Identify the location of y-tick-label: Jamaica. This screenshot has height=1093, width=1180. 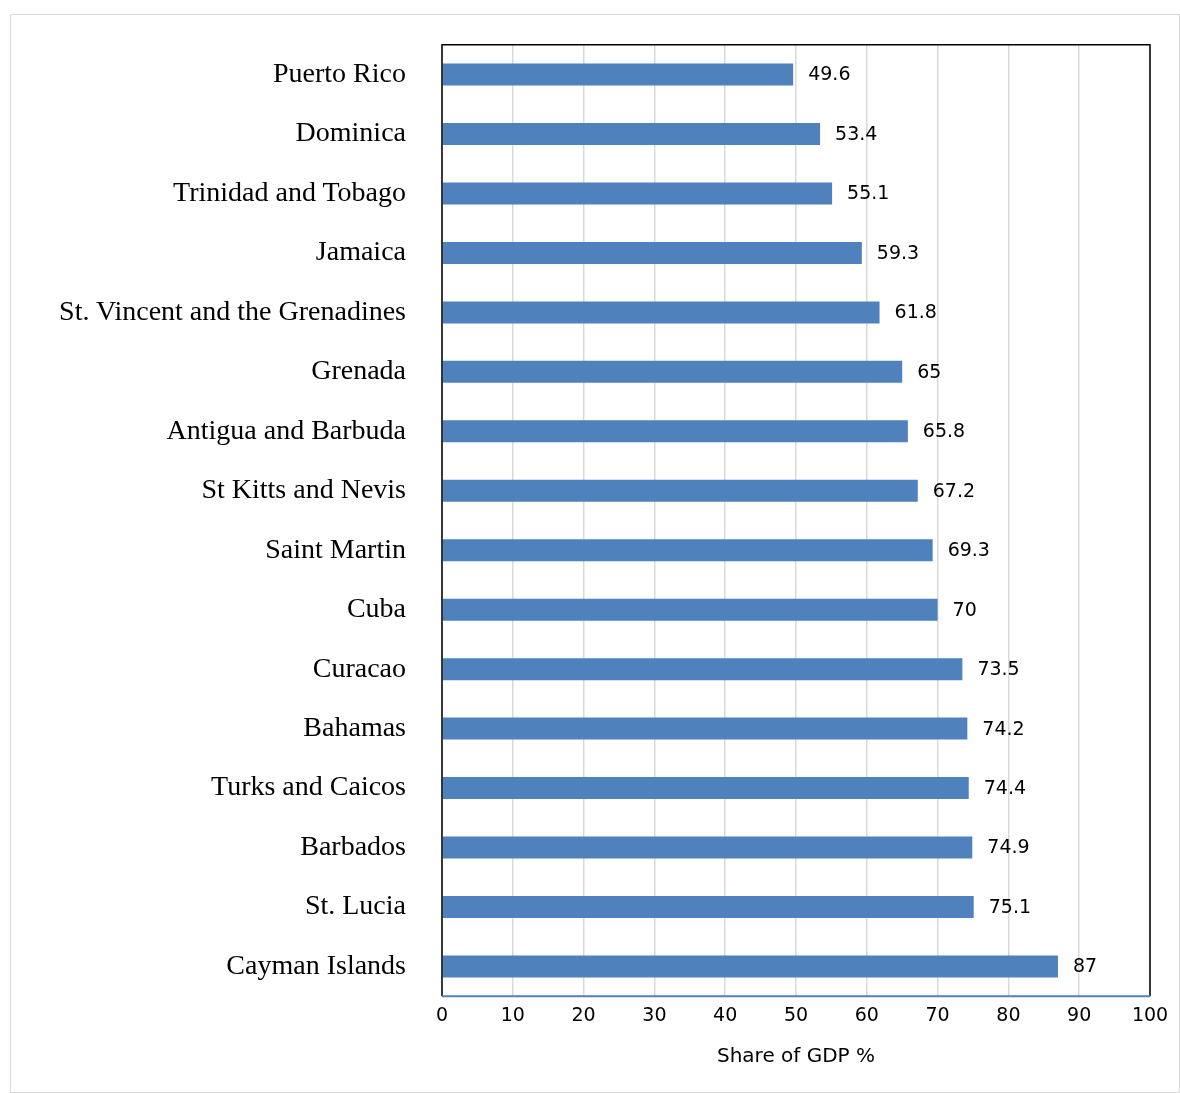
(361, 251).